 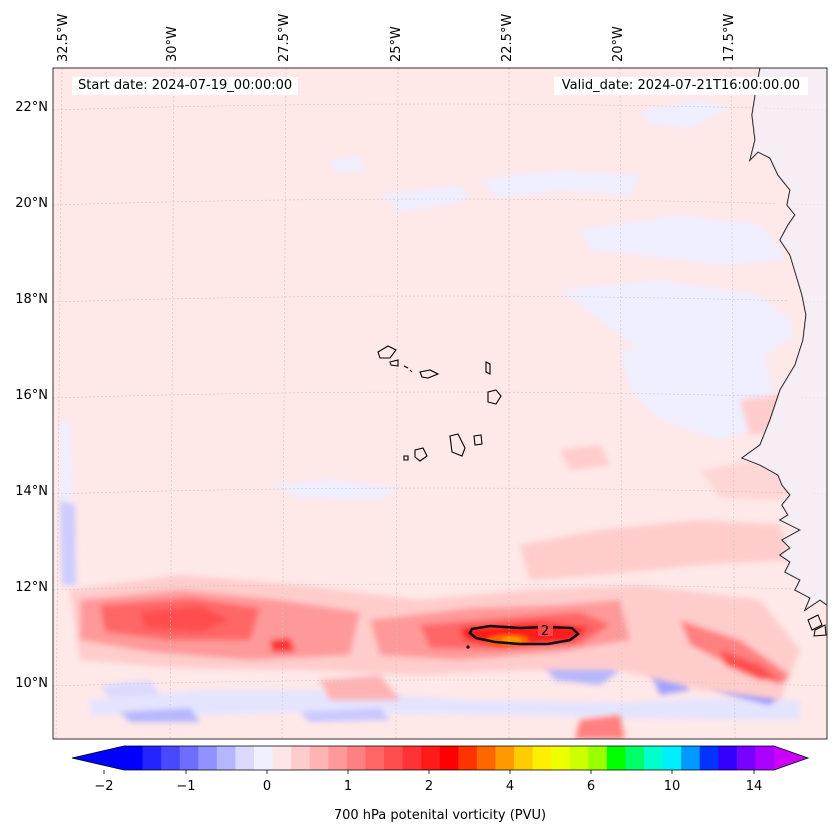 What do you see at coordinates (31, 299) in the screenshot?
I see `lat-label: 18°N` at bounding box center [31, 299].